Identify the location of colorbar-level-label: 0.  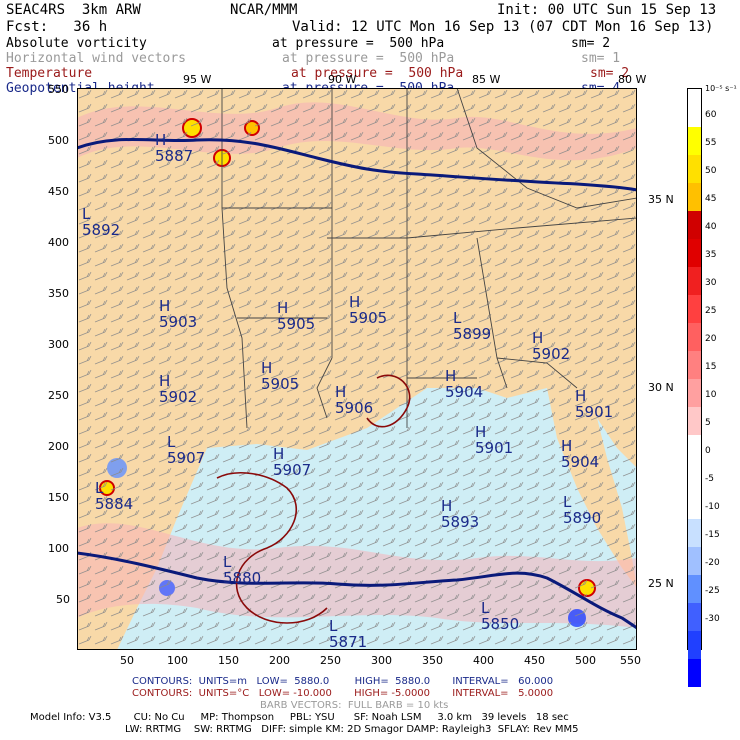
(708, 451).